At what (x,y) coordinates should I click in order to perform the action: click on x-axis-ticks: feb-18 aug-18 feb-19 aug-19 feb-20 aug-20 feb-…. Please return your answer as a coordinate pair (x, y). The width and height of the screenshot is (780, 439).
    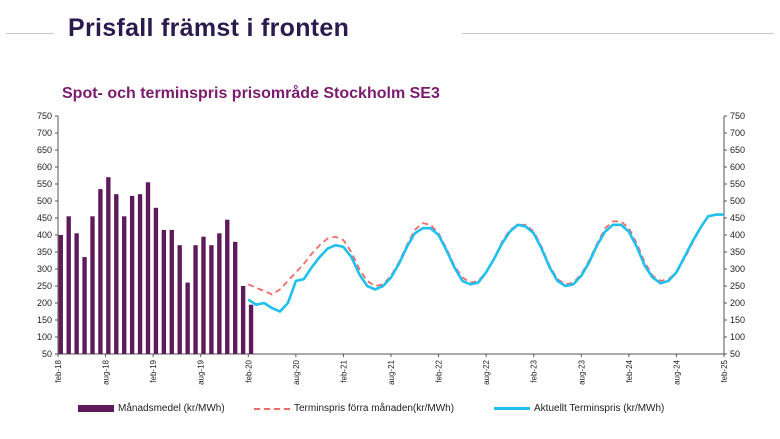
    Looking at the image, I should click on (391, 369).